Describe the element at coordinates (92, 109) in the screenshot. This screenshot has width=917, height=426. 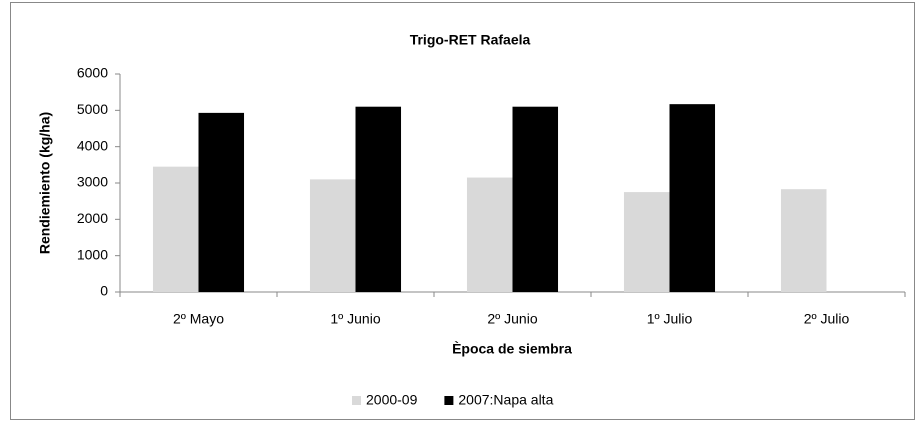
I see `y-tick-label: 5000` at that location.